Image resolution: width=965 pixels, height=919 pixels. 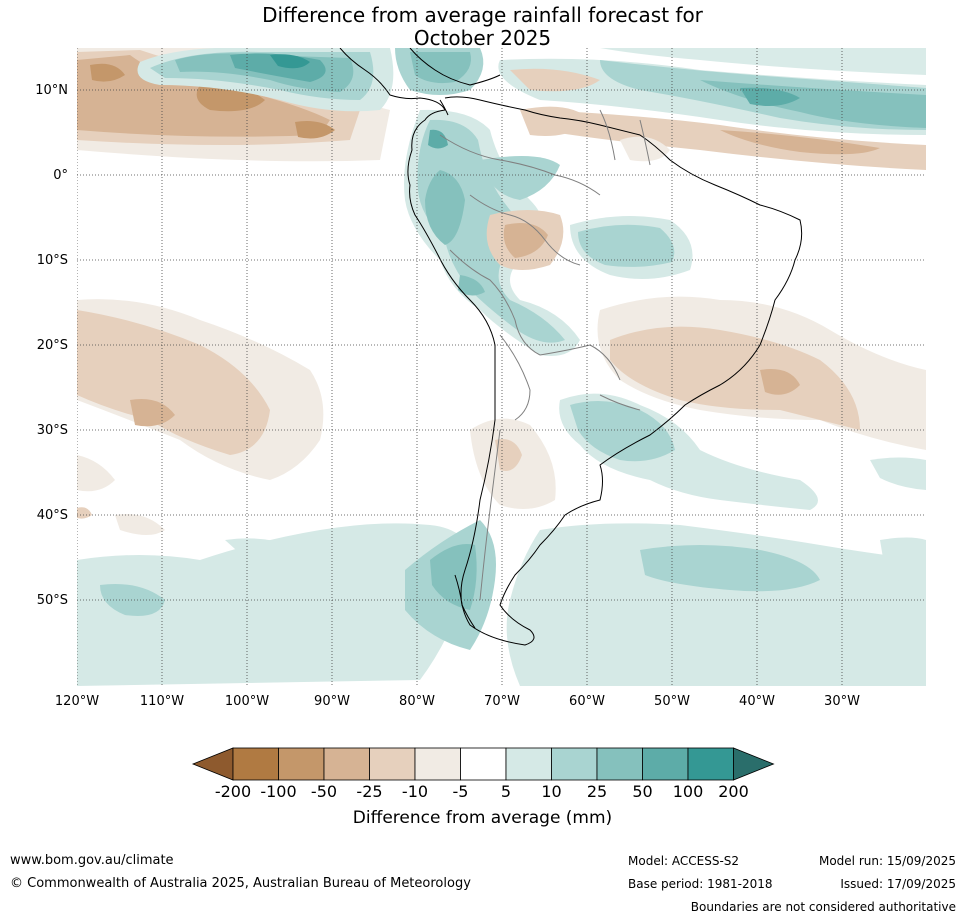 I want to click on colorbar-tick-label: -50, so click(x=324, y=791).